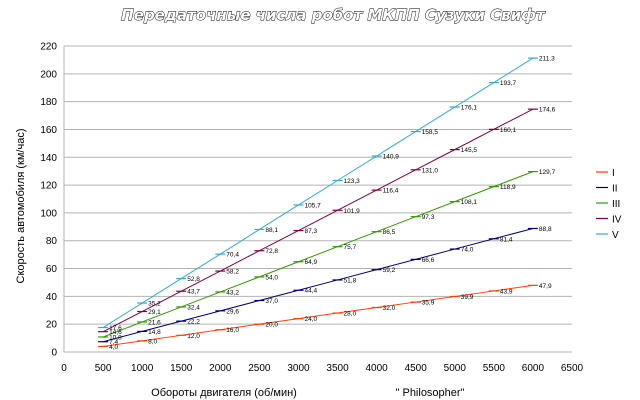 This screenshot has height=400, width=640. Describe the element at coordinates (428, 303) in the screenshot. I see `data-label: 35,9` at that location.